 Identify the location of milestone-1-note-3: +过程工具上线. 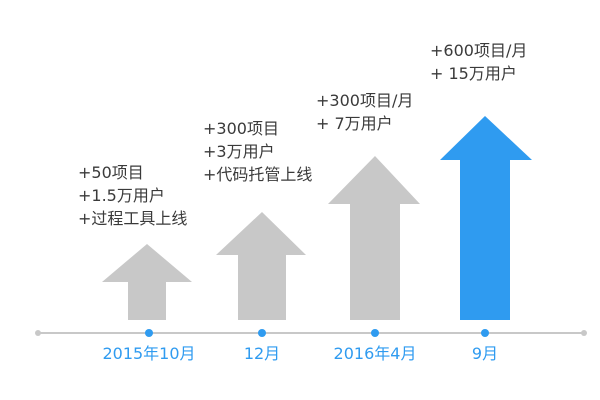
(133, 218).